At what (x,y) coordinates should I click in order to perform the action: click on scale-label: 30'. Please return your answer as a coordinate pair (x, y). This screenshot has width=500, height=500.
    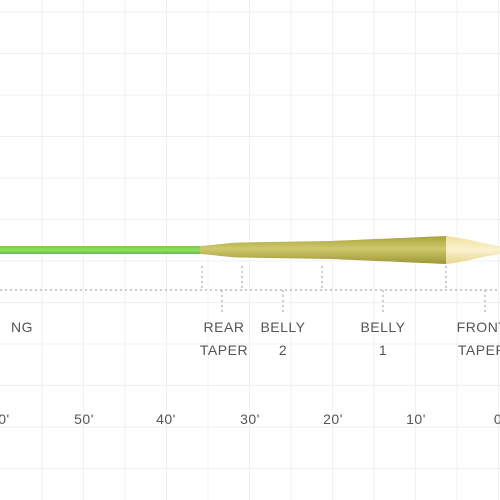
    Looking at the image, I should click on (250, 419).